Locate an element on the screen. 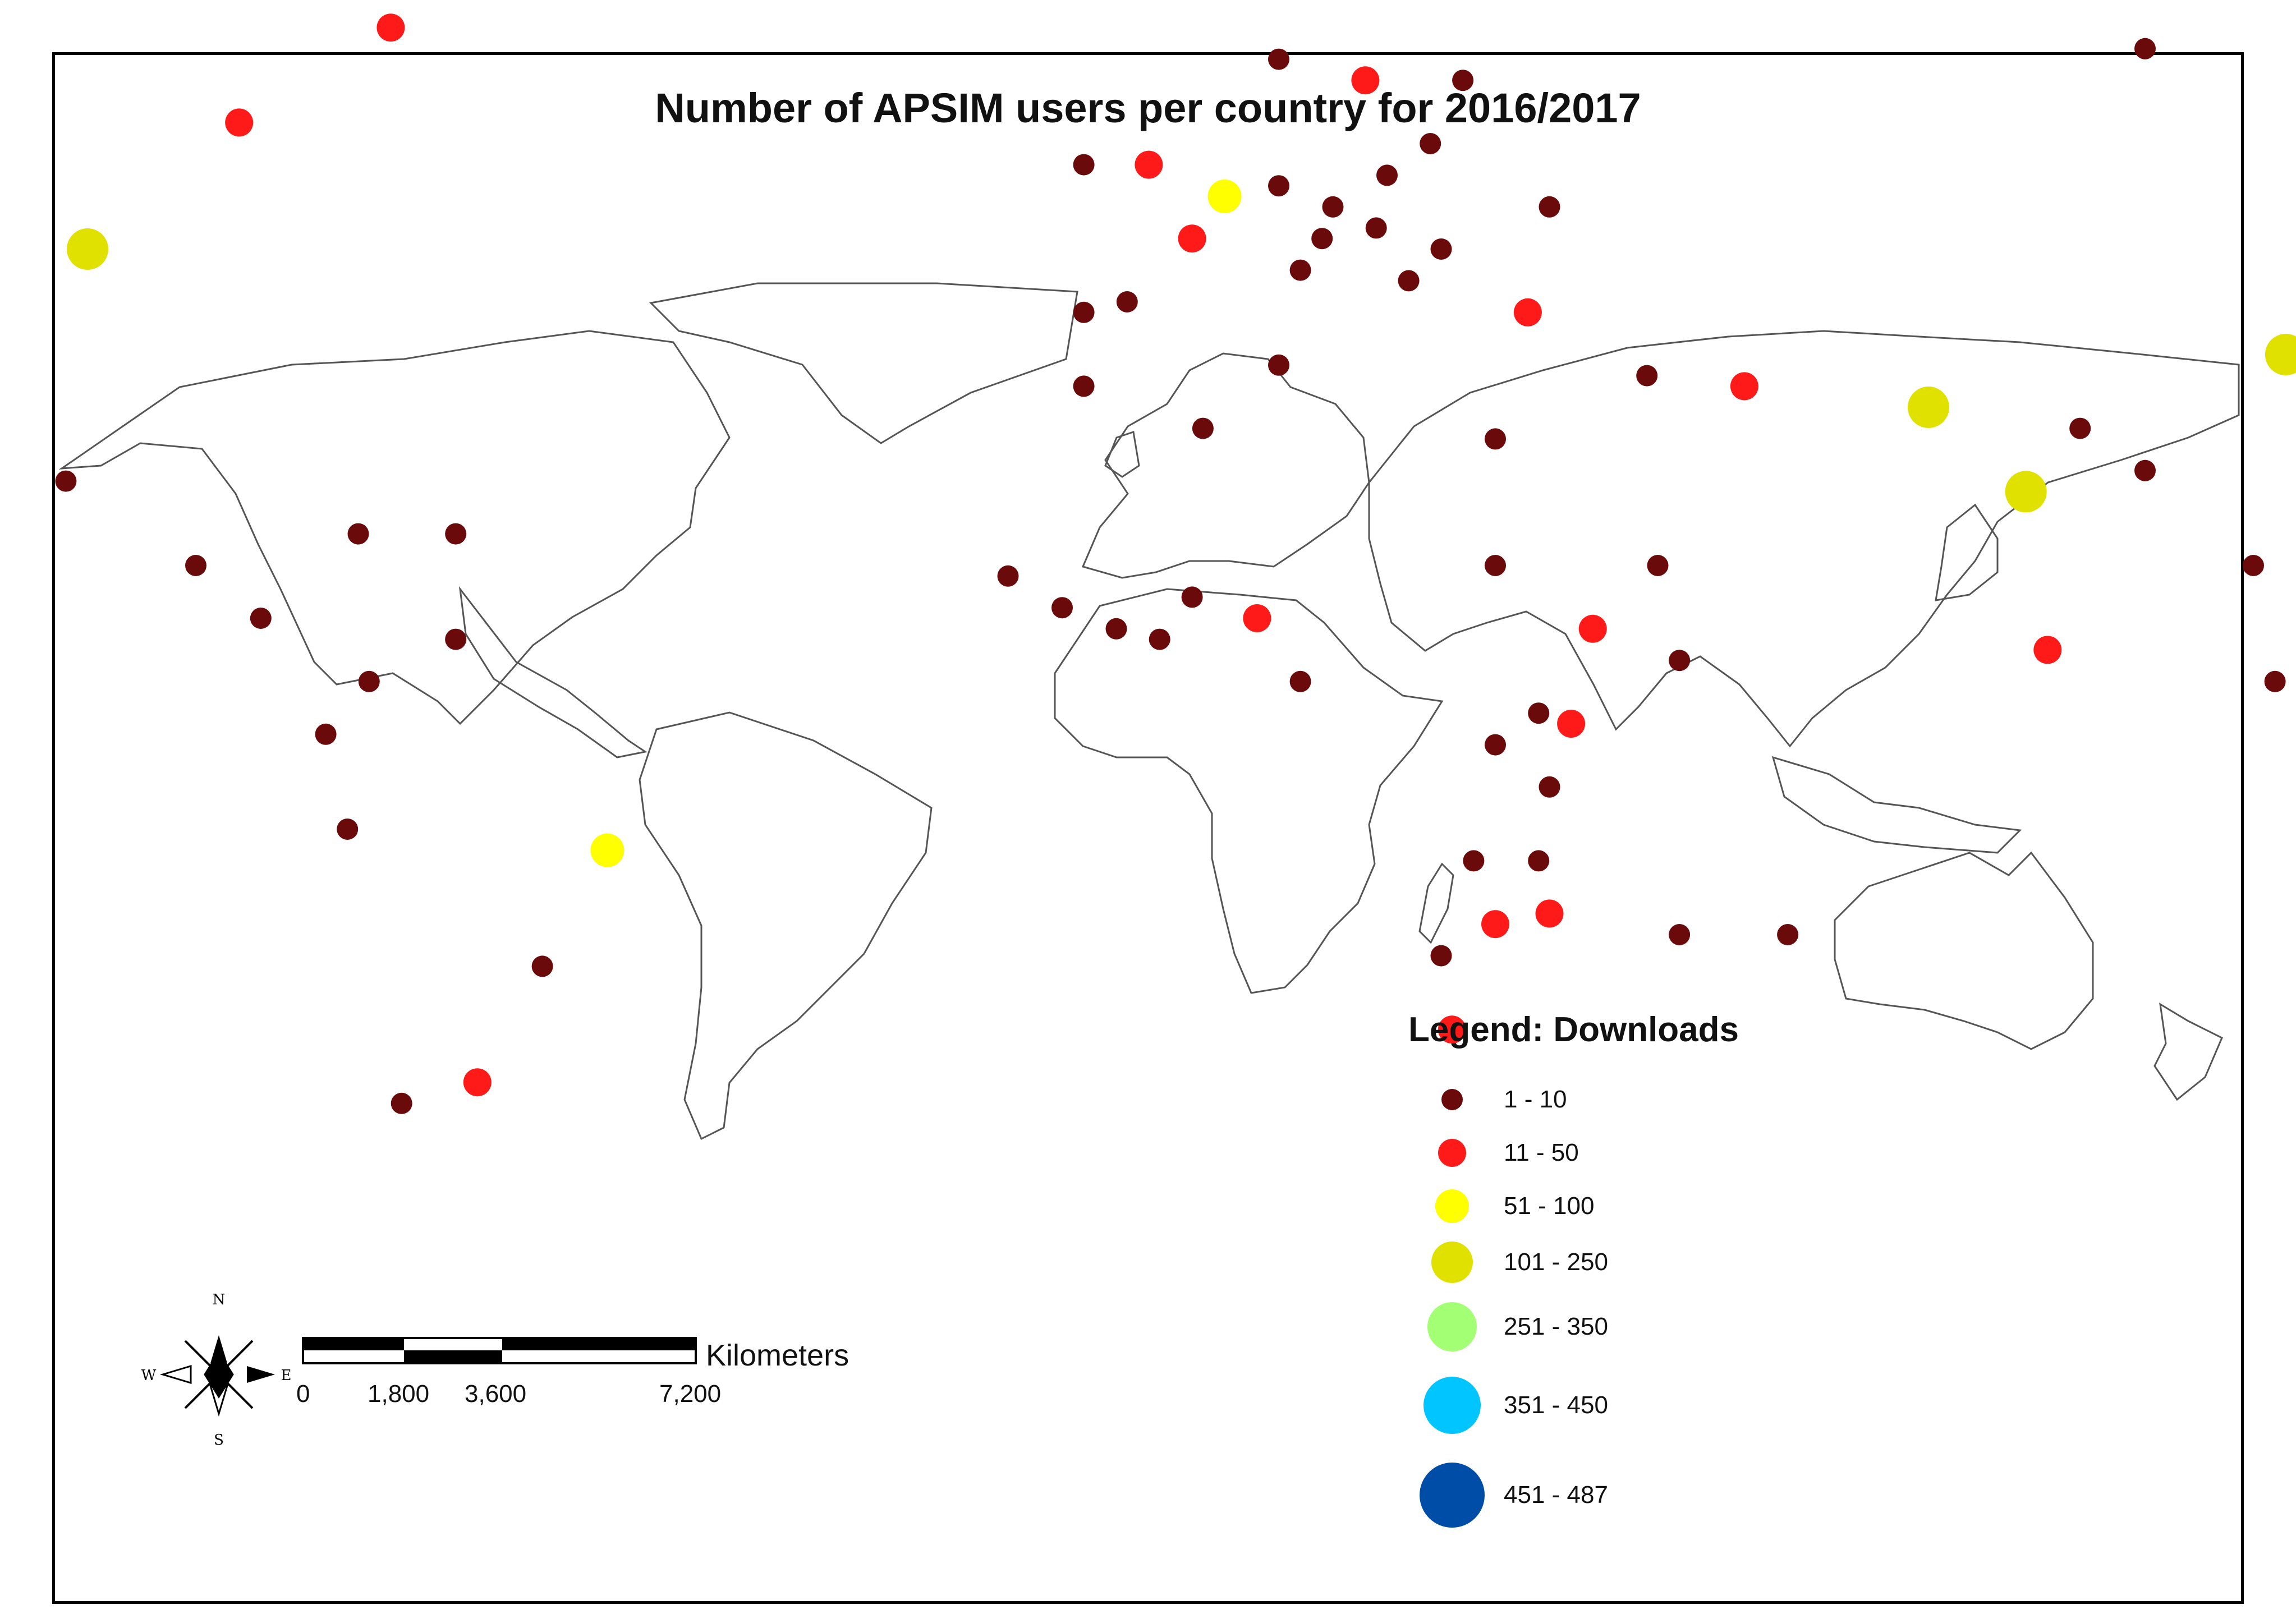 The height and width of the screenshot is (1623, 2296). legend-label-7: 451 - 487 is located at coordinates (1556, 1495).